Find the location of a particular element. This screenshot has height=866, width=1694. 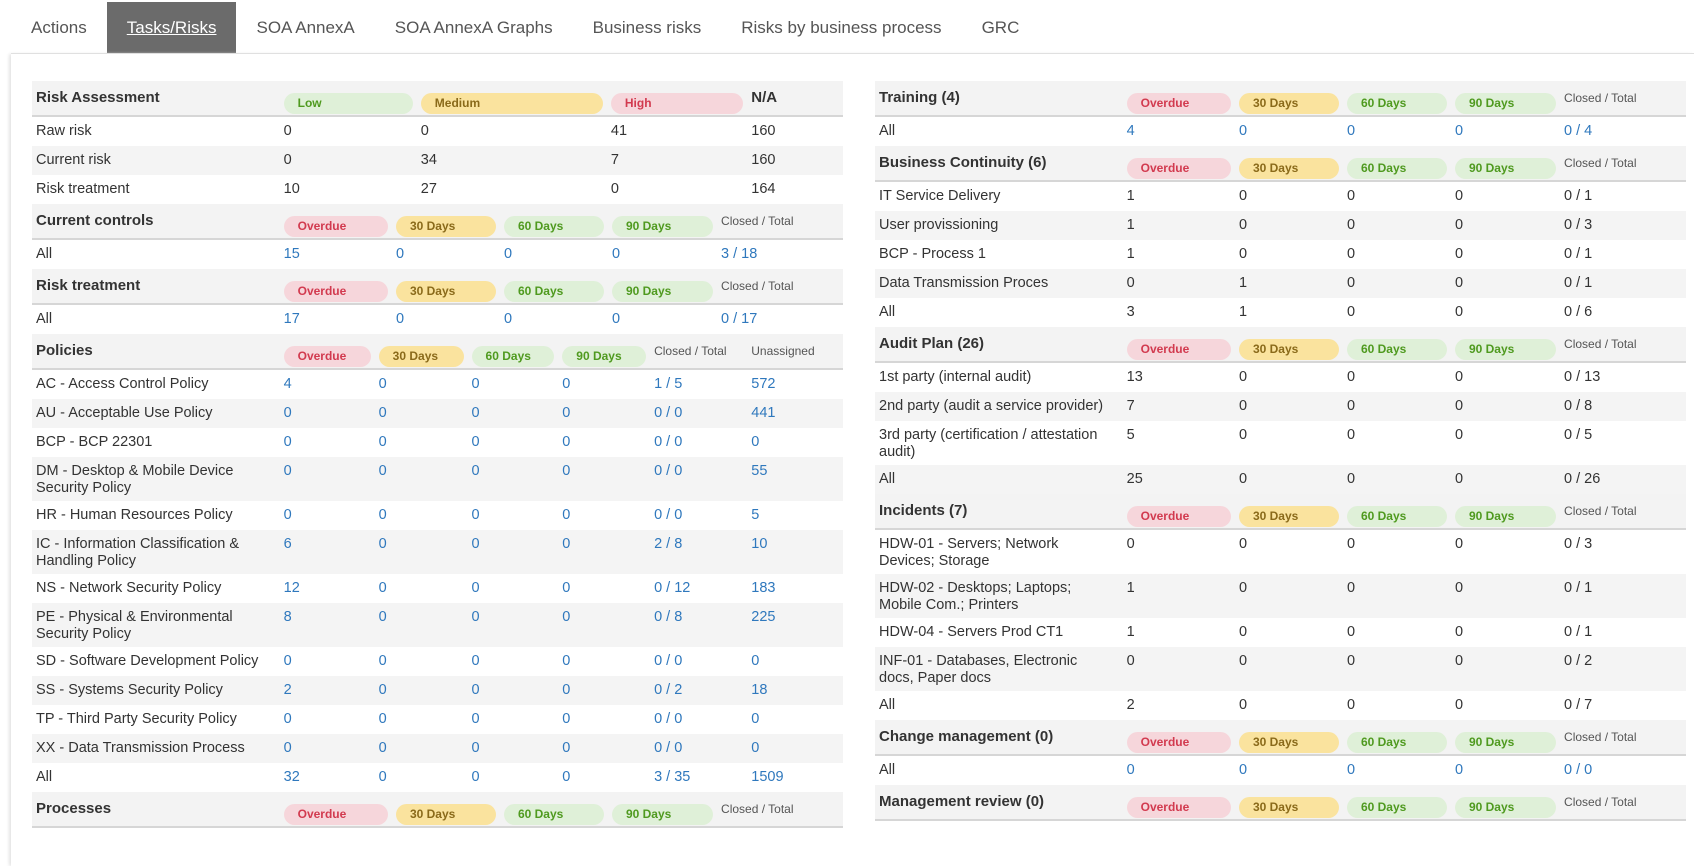

cell-value: 18 is located at coordinates (759, 690).